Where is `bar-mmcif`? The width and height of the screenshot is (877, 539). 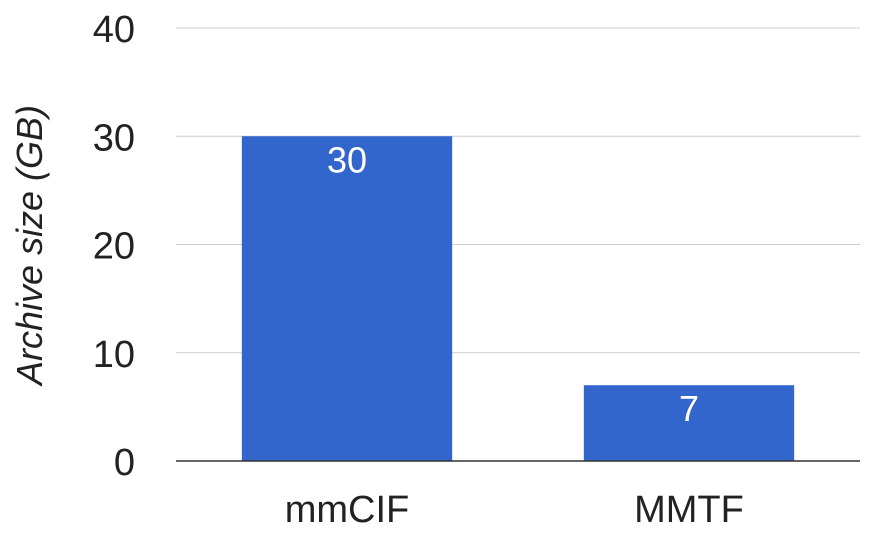
bar-mmcif is located at coordinates (347, 298).